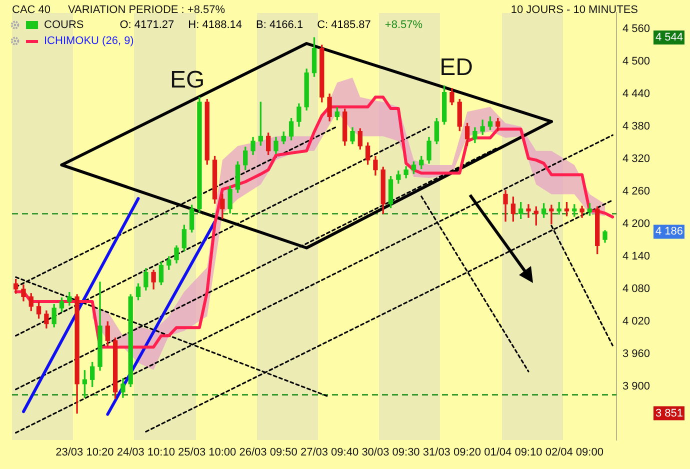 This screenshot has height=469, width=690. Describe the element at coordinates (636, 224) in the screenshot. I see `y-tick-label: 4 200` at that location.